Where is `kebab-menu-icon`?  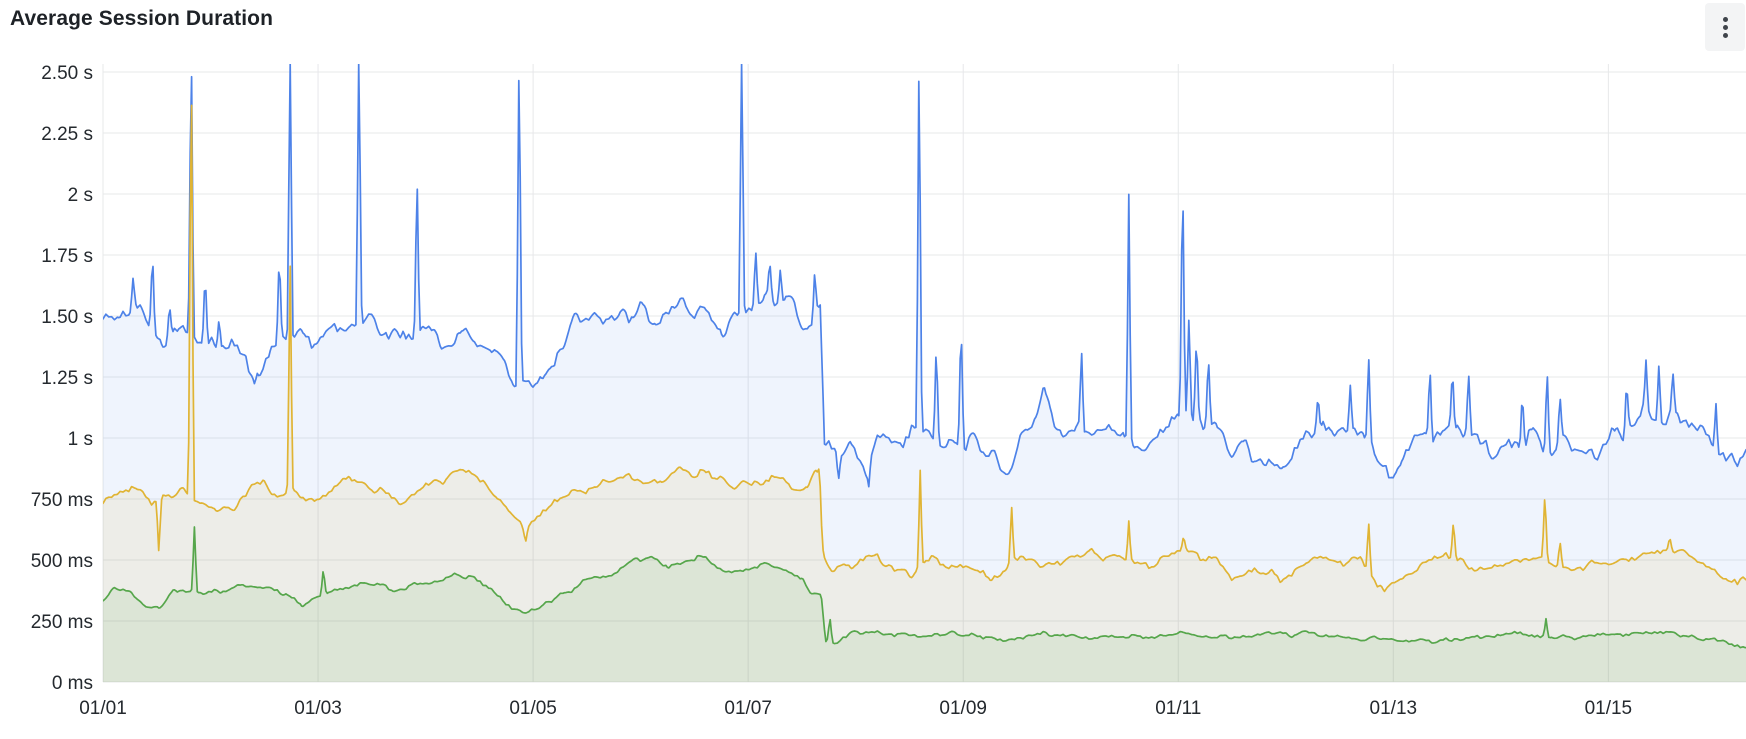
kebab-menu-icon is located at coordinates (1725, 27).